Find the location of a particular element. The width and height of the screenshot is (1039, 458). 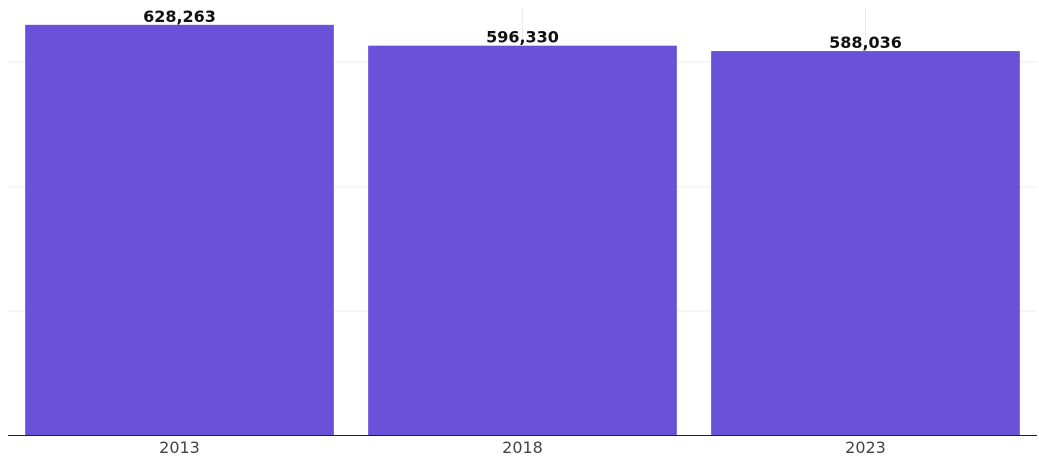

x-tick-label: 2018 is located at coordinates (522, 447).